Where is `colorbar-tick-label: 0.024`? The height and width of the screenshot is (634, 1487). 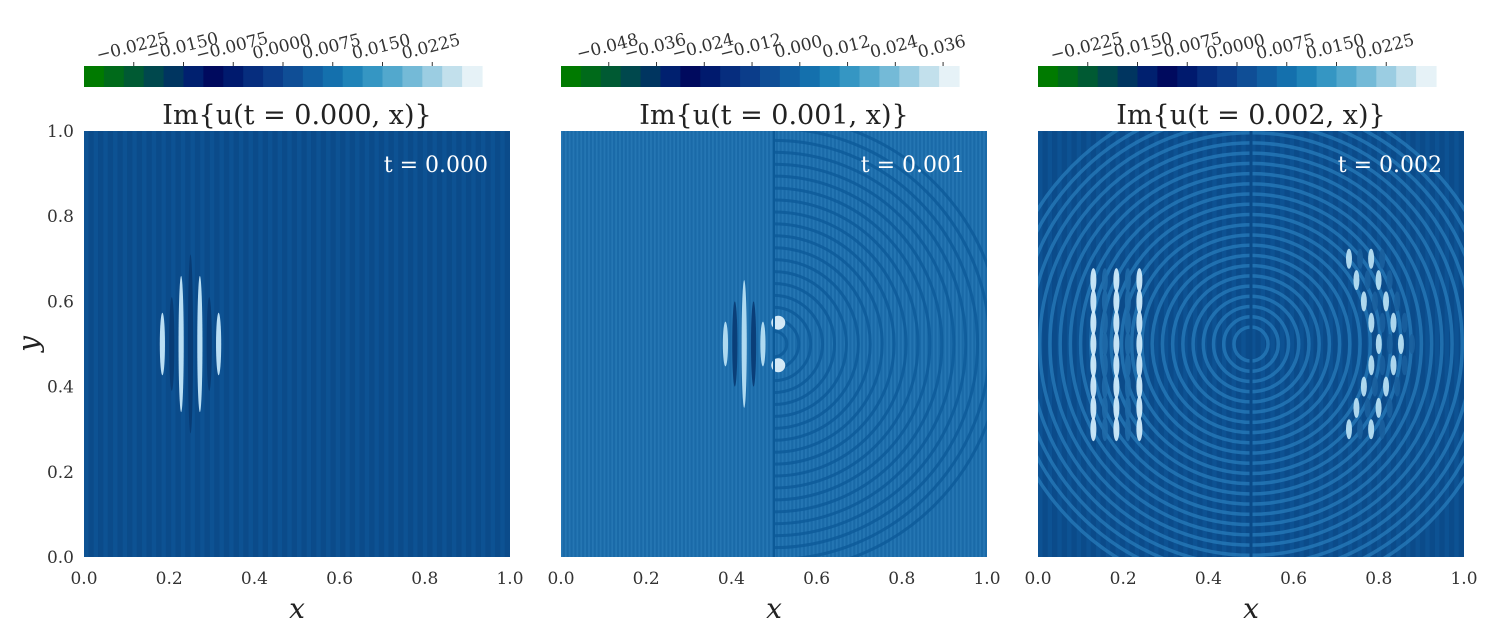
colorbar-tick-label: 0.024 is located at coordinates (894, 47).